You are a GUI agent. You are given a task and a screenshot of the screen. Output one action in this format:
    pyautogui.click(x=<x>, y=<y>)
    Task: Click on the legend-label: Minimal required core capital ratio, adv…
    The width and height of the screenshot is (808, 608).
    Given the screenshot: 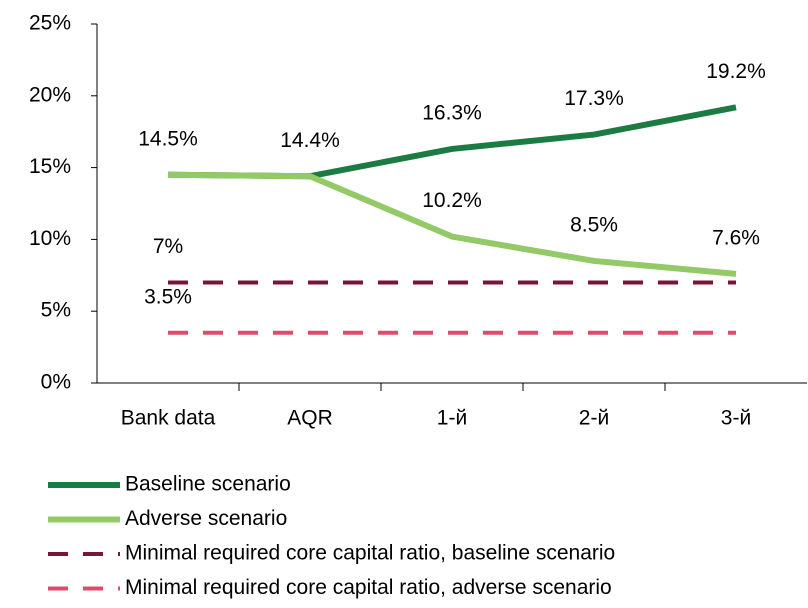 What is the action you would take?
    pyautogui.click(x=368, y=587)
    